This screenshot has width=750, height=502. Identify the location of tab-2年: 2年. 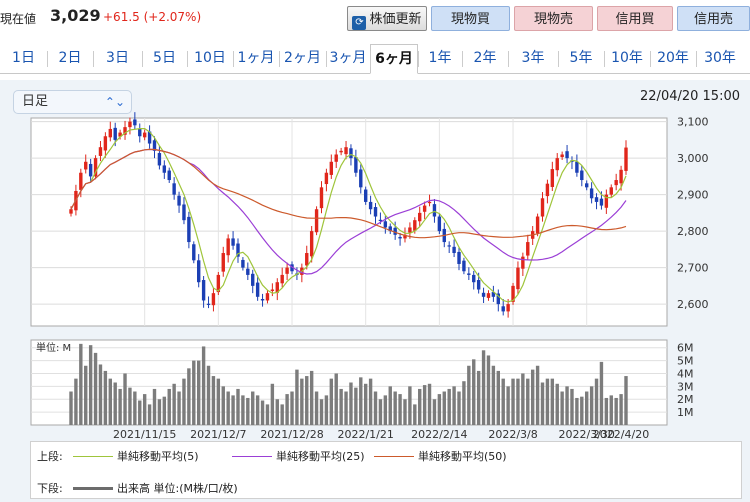
(485, 58).